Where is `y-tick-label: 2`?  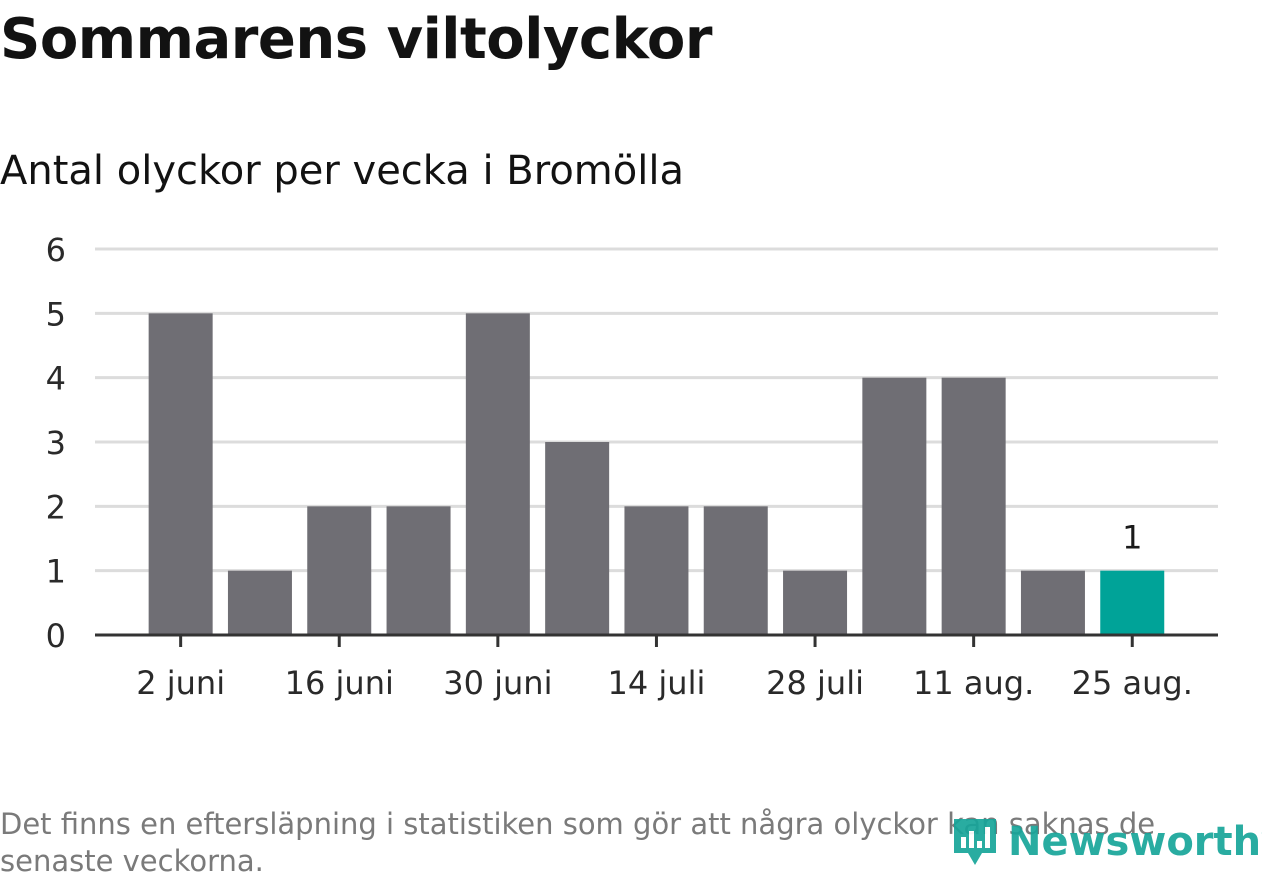
y-tick-label: 2 is located at coordinates (56, 507).